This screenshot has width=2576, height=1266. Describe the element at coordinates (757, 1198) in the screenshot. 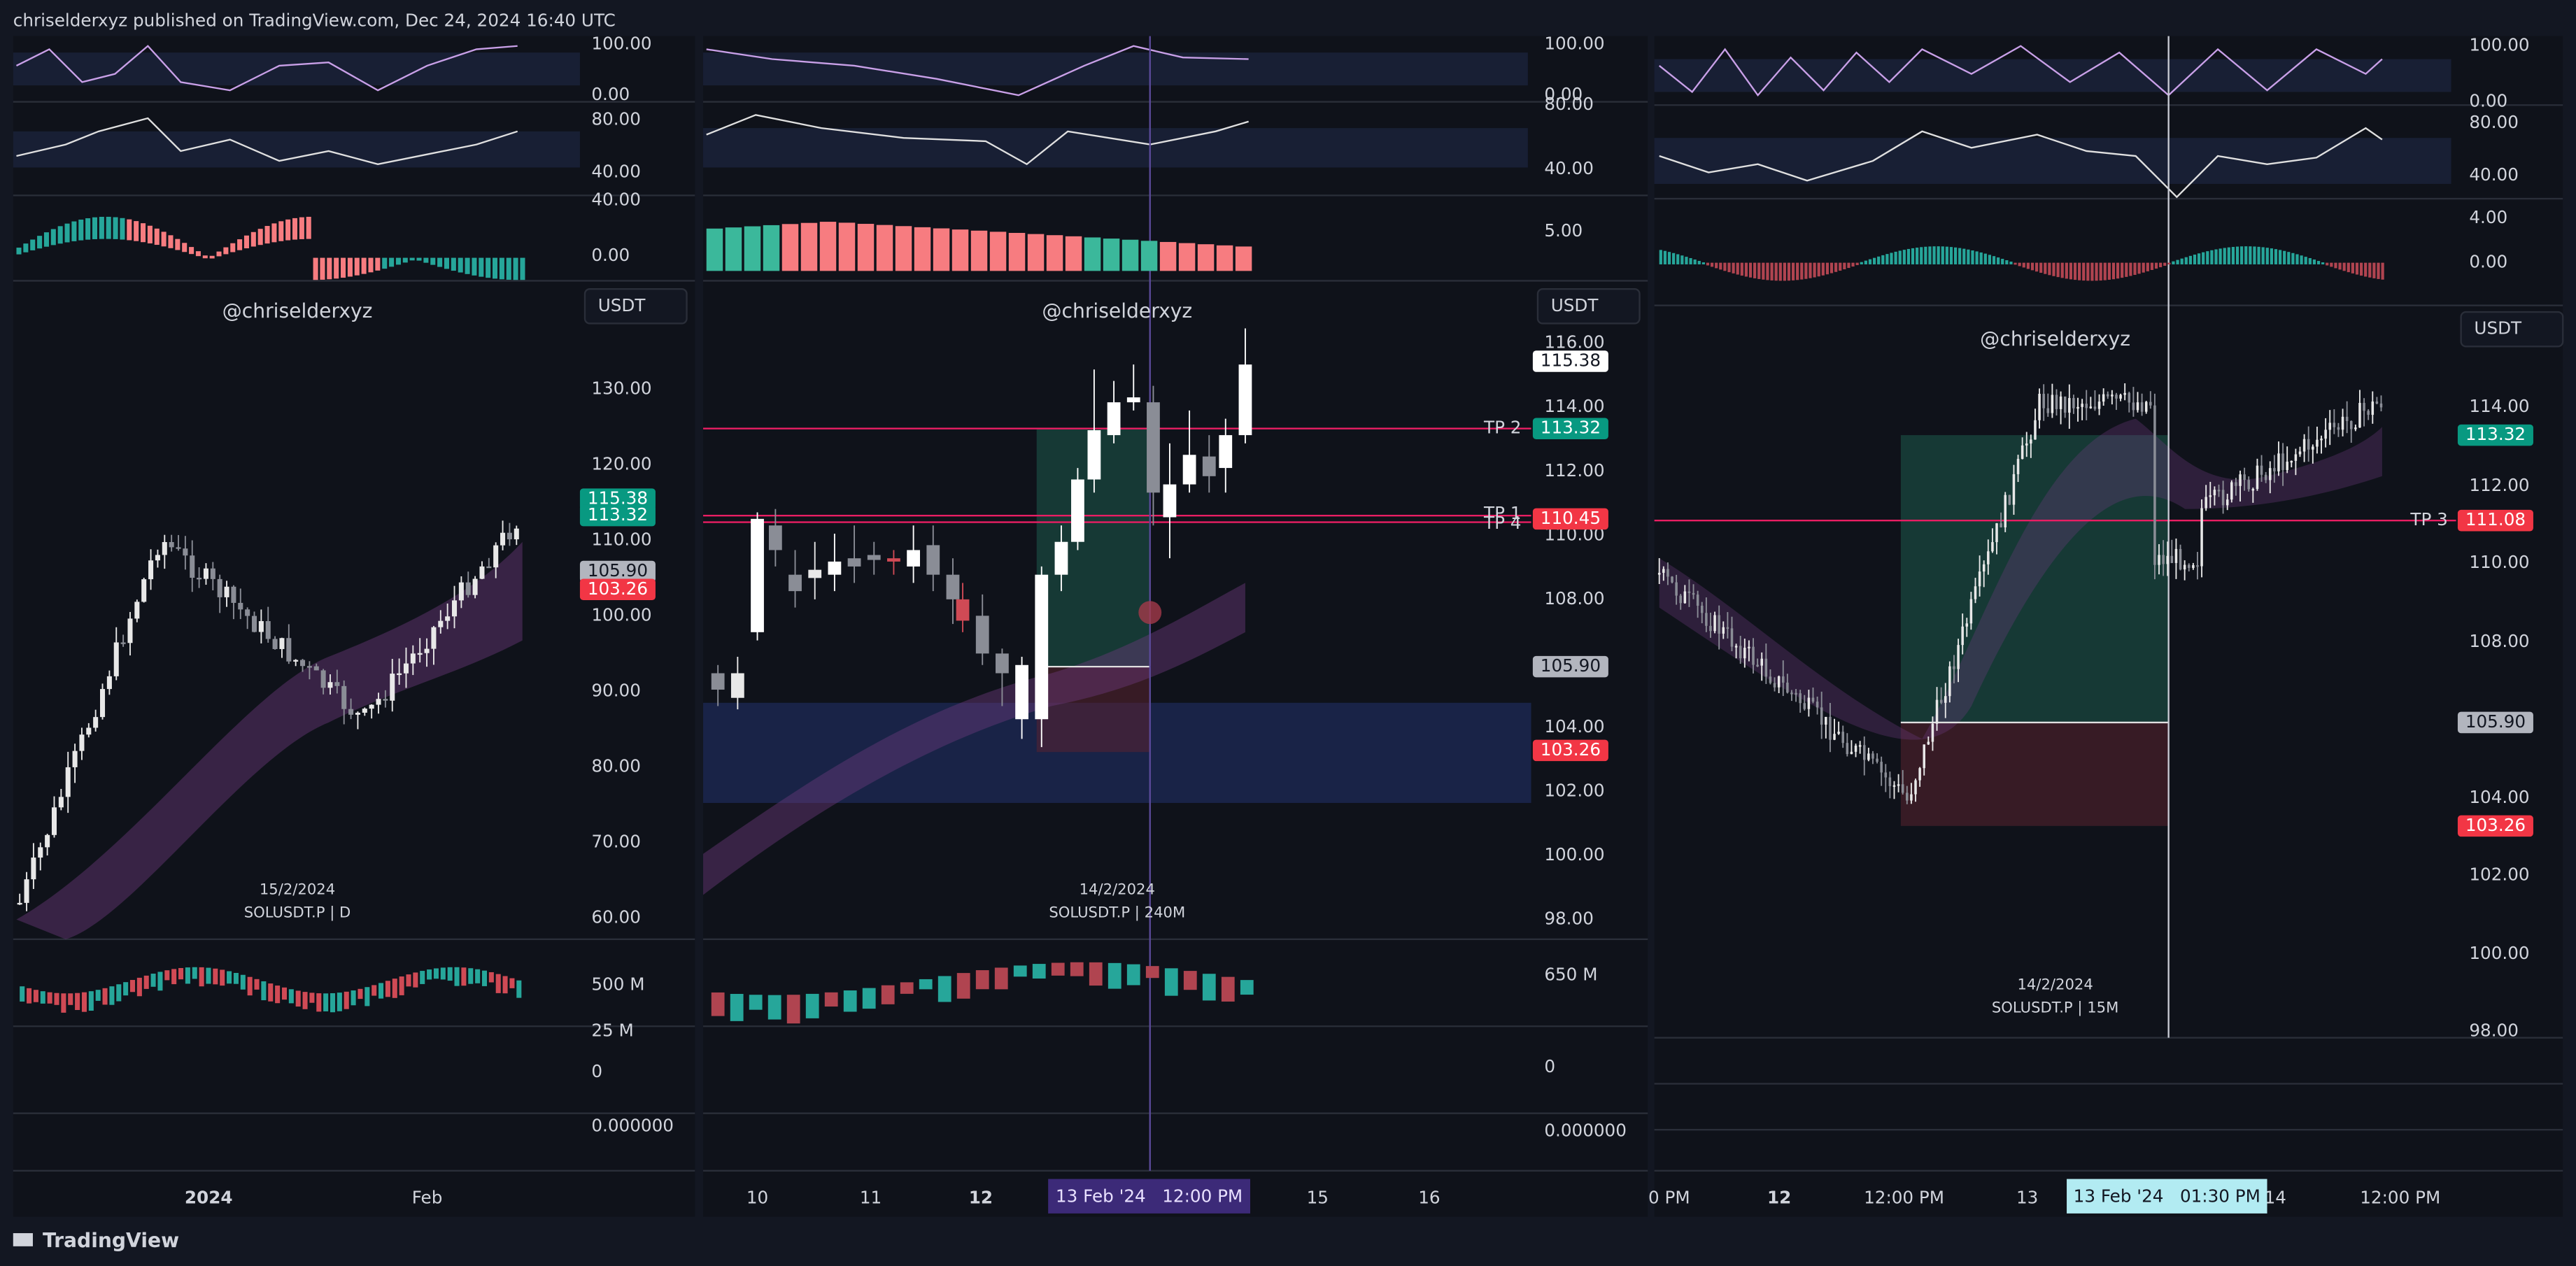

I see `time-axis-label: 10` at that location.